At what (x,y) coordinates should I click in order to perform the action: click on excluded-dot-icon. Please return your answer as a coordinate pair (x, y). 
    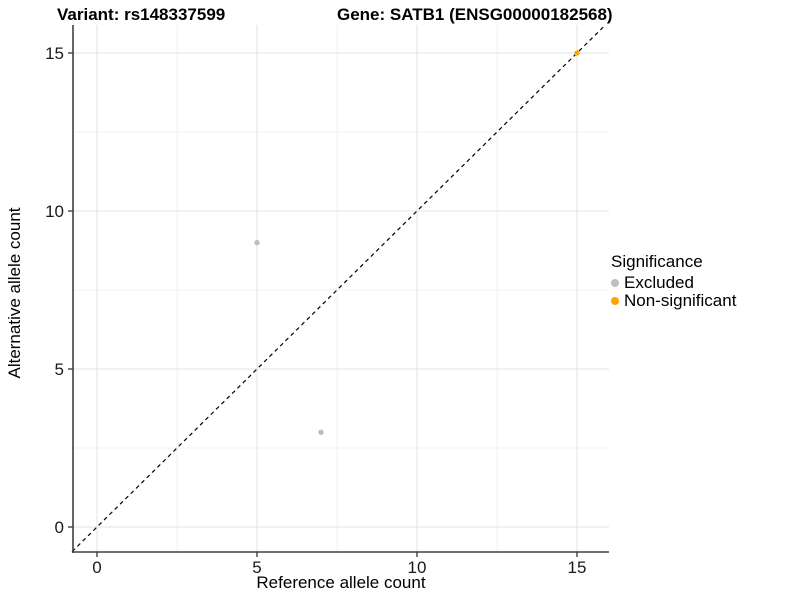
    Looking at the image, I should click on (615, 283).